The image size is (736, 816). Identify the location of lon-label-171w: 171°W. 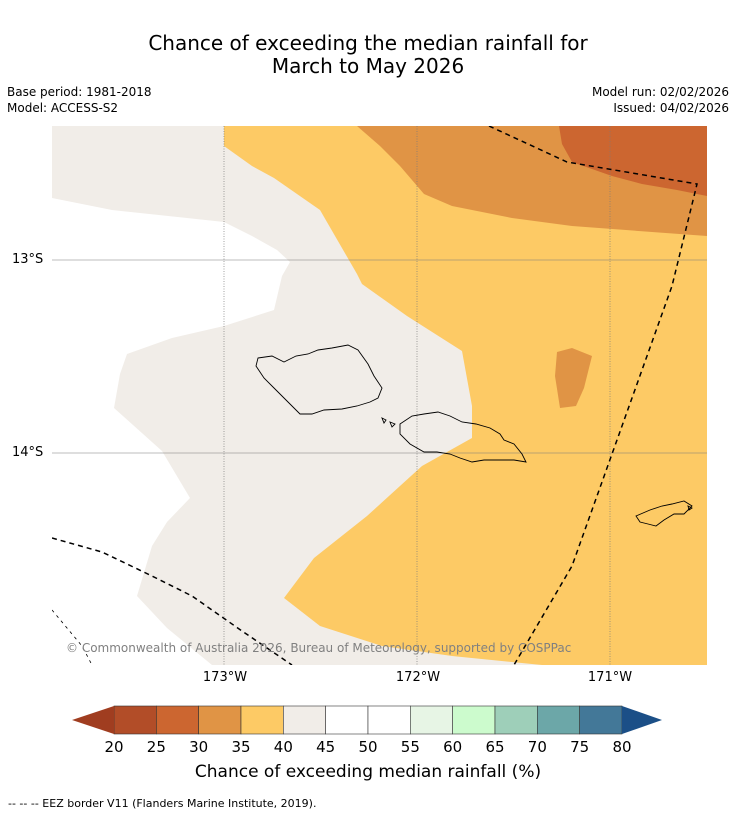
(610, 677).